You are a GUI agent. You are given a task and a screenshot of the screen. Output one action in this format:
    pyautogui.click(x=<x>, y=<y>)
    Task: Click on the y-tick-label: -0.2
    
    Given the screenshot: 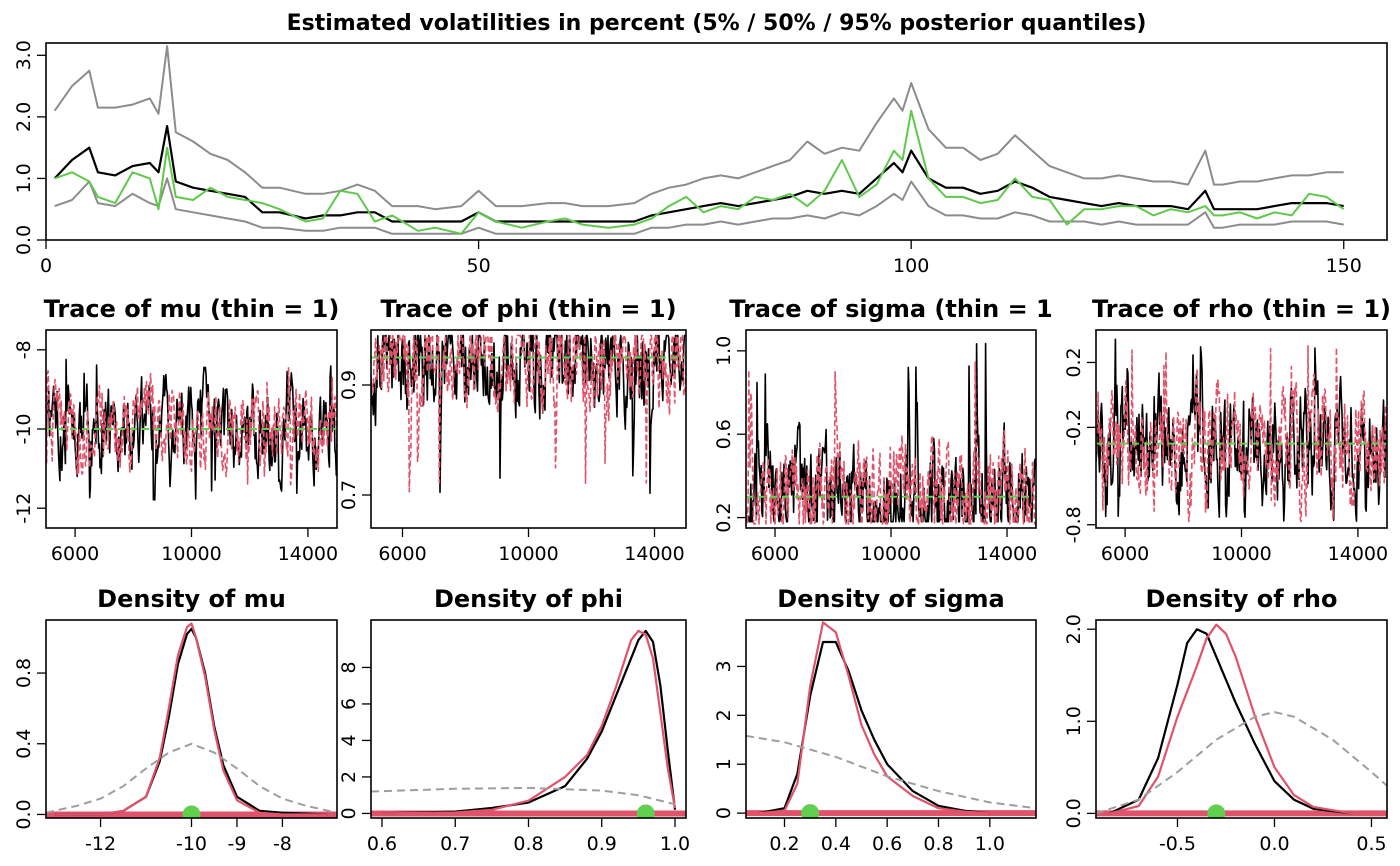 What is the action you would take?
    pyautogui.click(x=1074, y=427)
    